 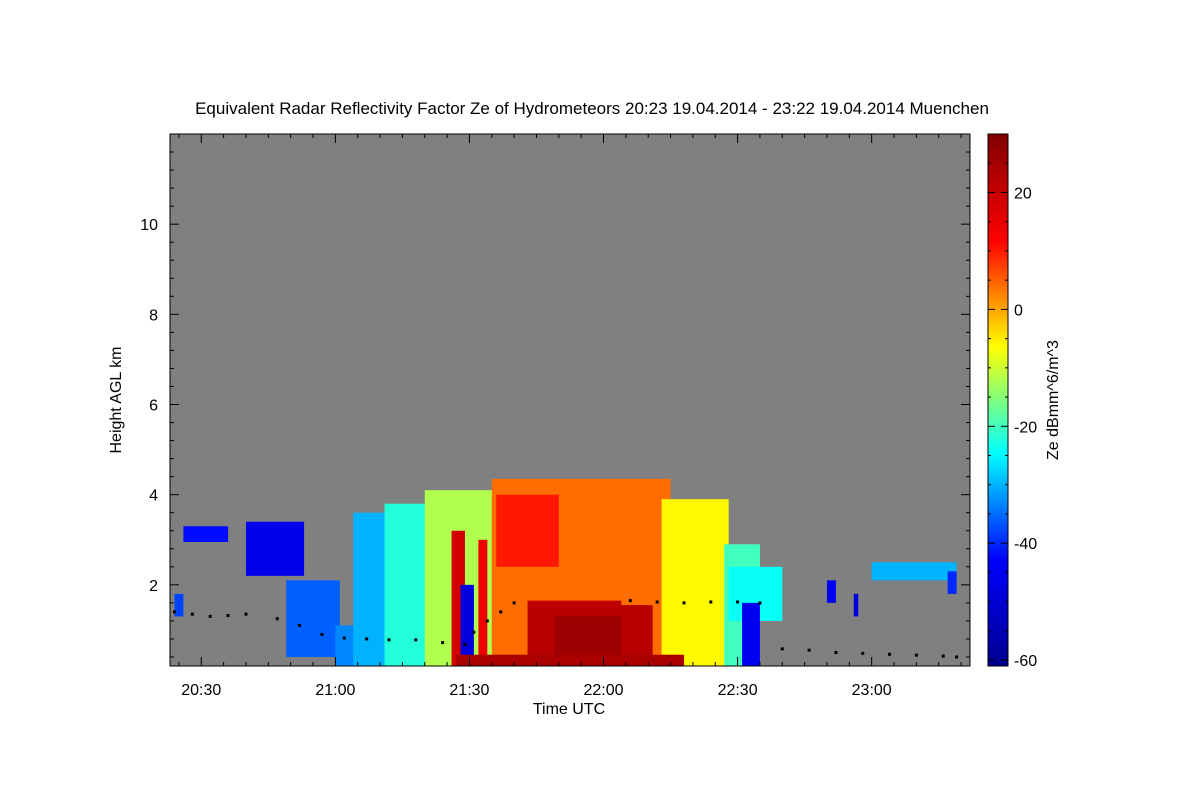 I want to click on colorbar: 20 0 -20 -40 -60, so click(x=1012, y=401).